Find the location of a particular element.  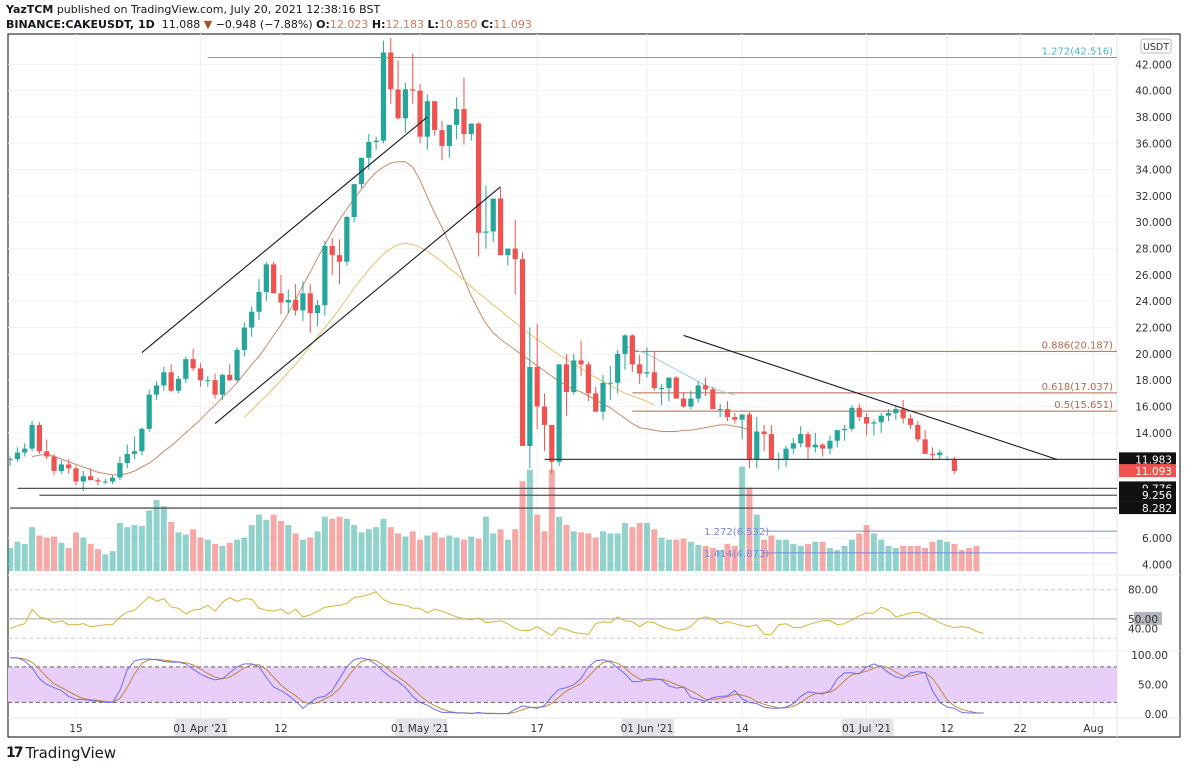

fib-level-label: 1.272(42.516) is located at coordinates (1078, 52).